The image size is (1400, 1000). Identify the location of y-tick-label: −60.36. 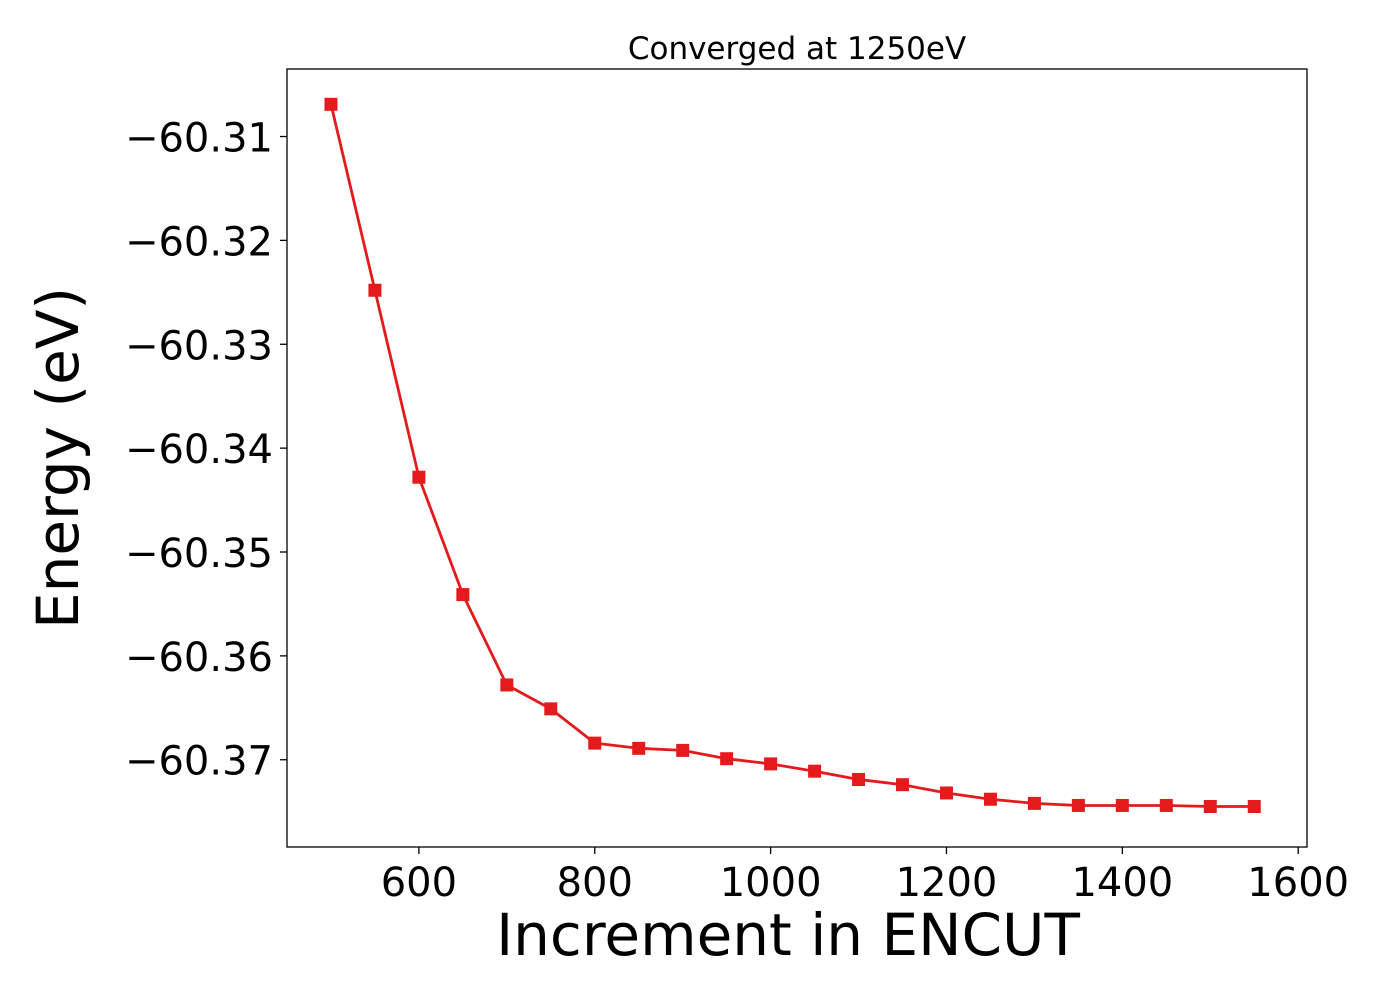
(199, 658).